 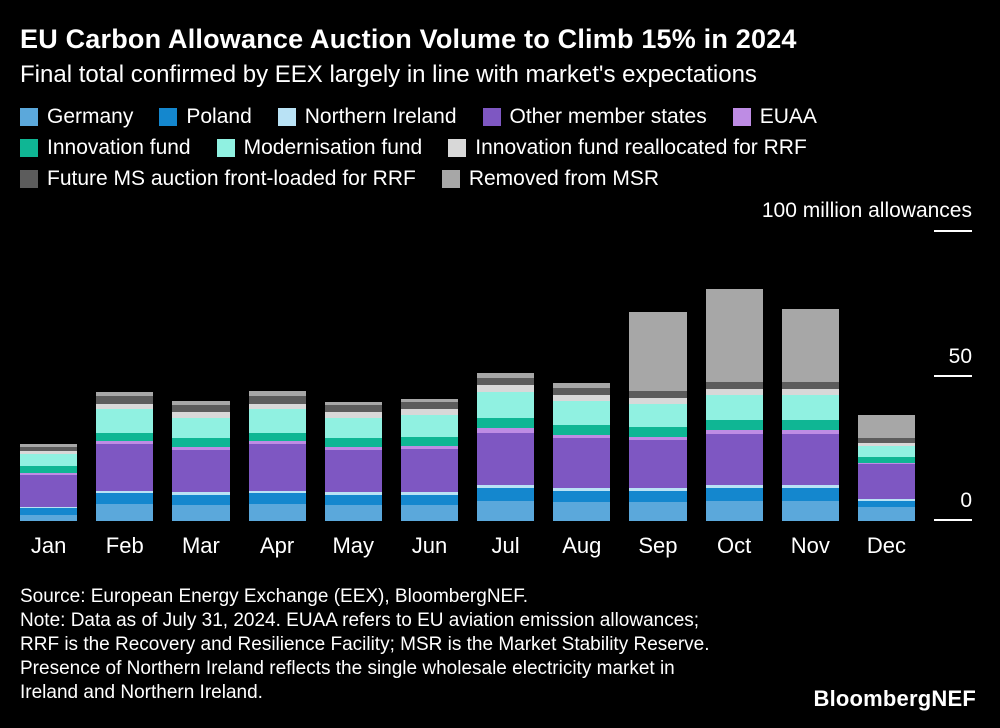 I want to click on bar-sep, so click(x=658, y=416).